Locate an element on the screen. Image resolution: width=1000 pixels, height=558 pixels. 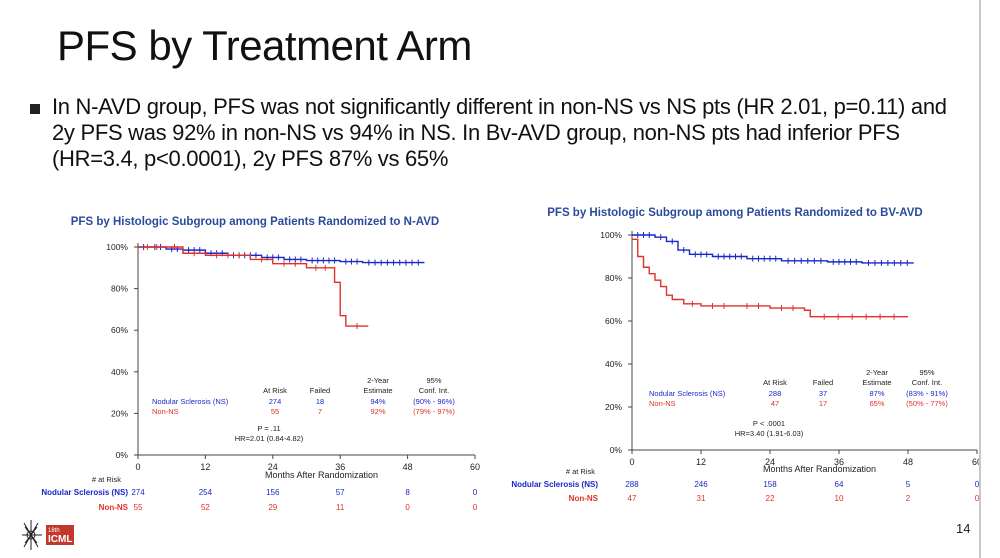
slide-title: PFS by Treatment Arm is located at coordinates (264, 45).